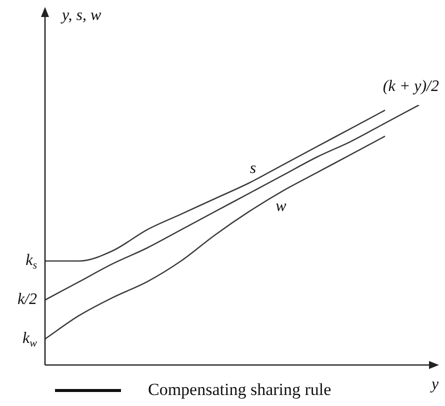 The image size is (445, 406). Describe the element at coordinates (253, 169) in the screenshot. I see `series-label: s` at that location.